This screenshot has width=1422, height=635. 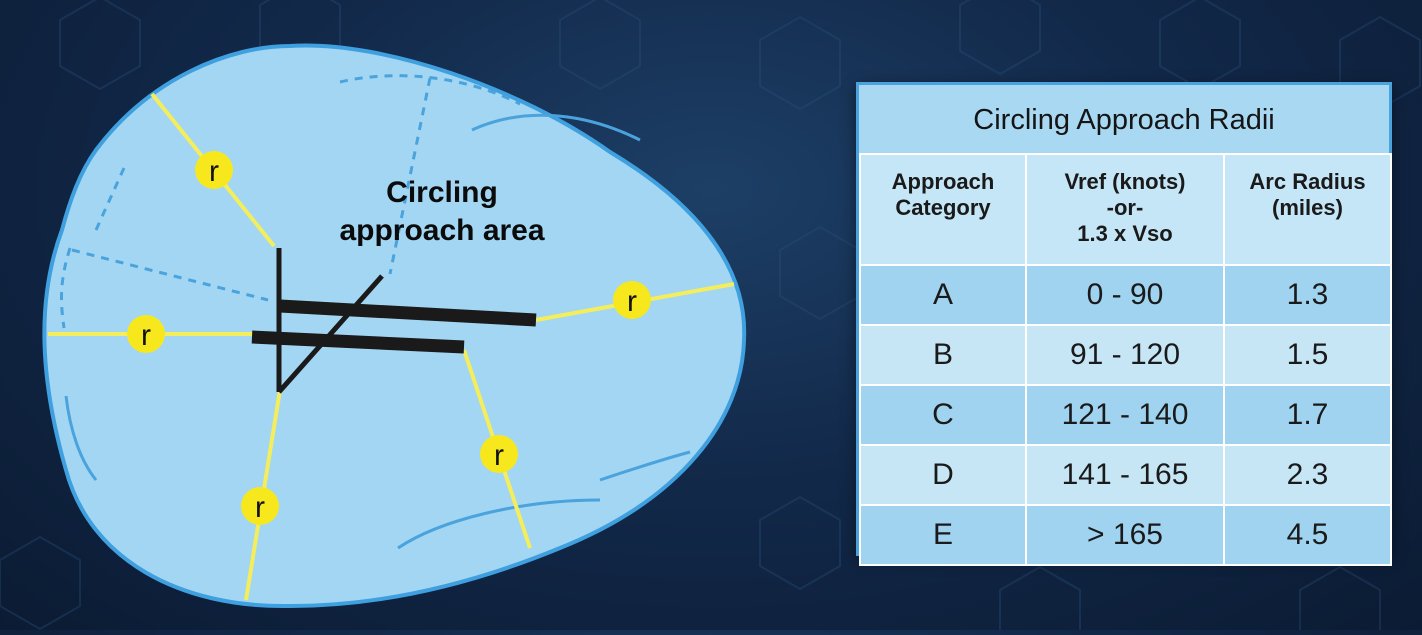 I want to click on runway-diagram, so click(x=394, y=321).